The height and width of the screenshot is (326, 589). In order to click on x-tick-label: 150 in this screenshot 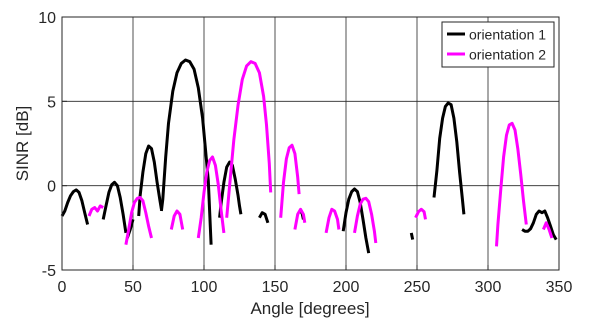, I will do `click(275, 287)`.